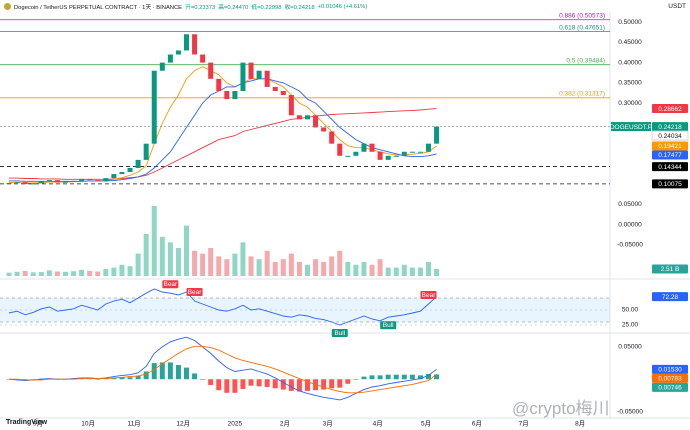 The width and height of the screenshot is (690, 430). I want to click on y-tick-label: 50.00, so click(630, 310).